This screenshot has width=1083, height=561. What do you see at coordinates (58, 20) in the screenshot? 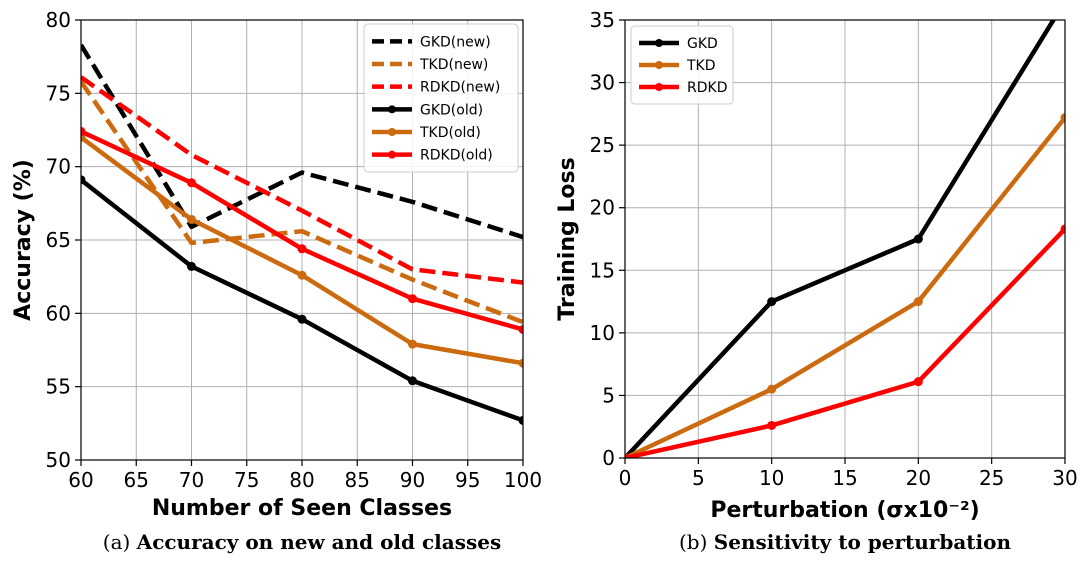
I see `accuracy-ytick-label: 80` at bounding box center [58, 20].